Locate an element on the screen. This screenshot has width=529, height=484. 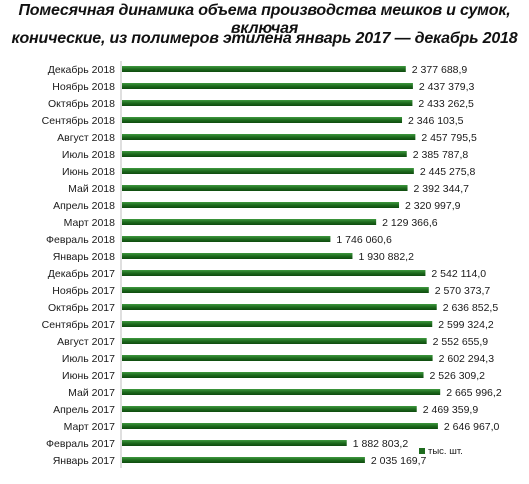
data-label: 2 665 996,2 is located at coordinates (474, 393).